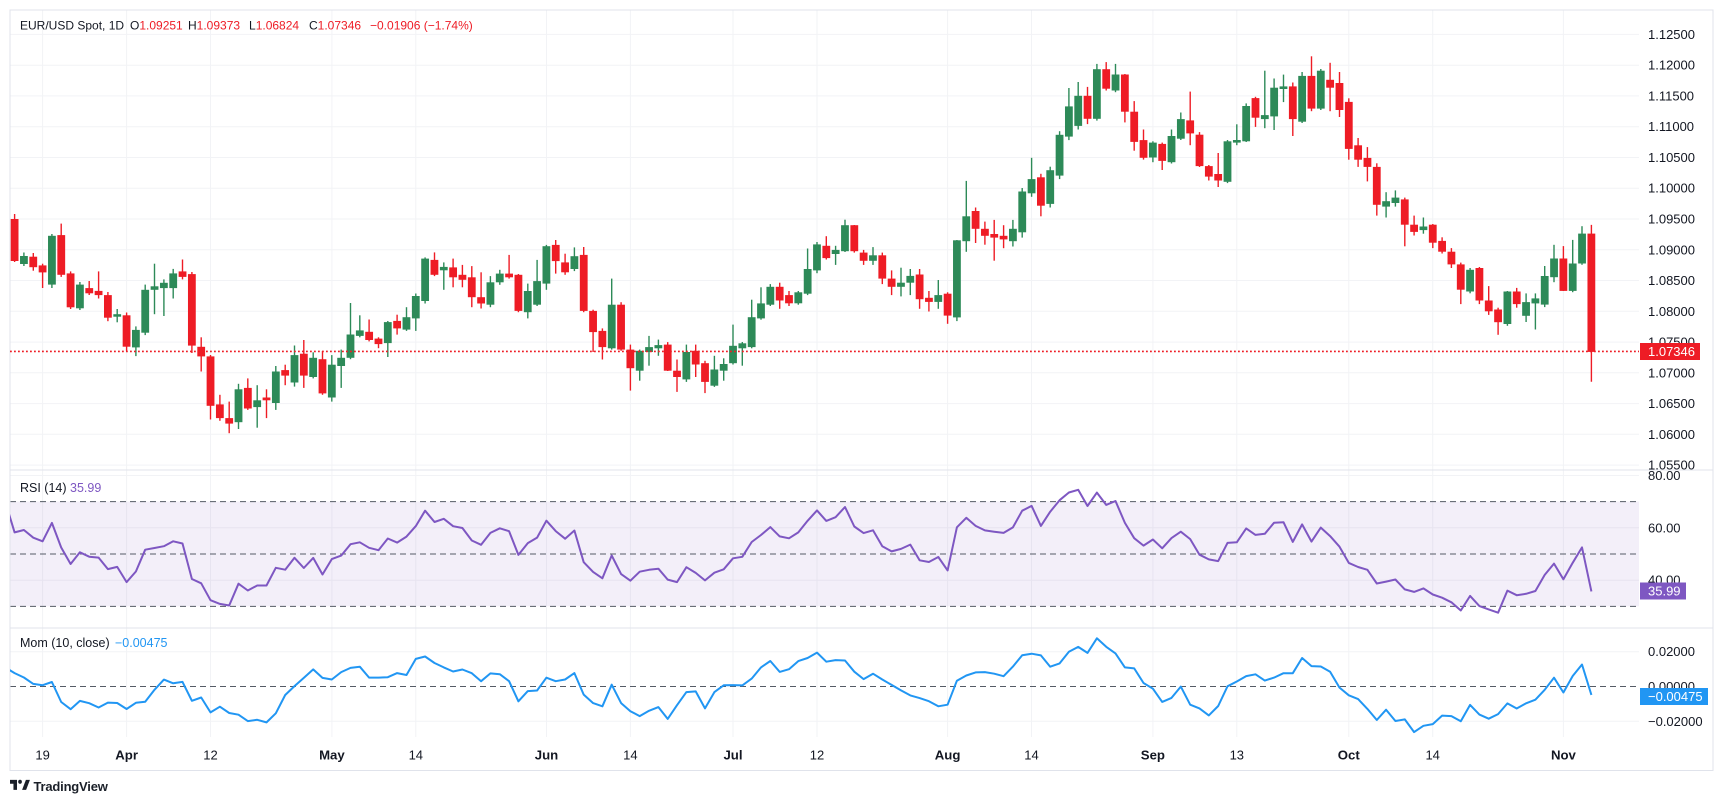 The image size is (1723, 803). I want to click on svg-text: 1.08500, so click(1671, 280).